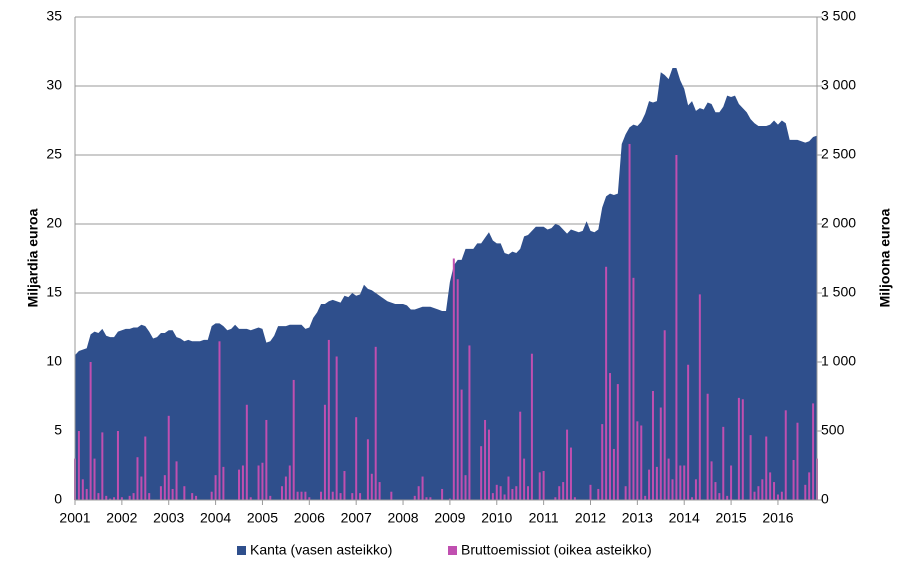 This screenshot has height=575, width=916. I want to click on x-tick-label: 2013, so click(637, 518).